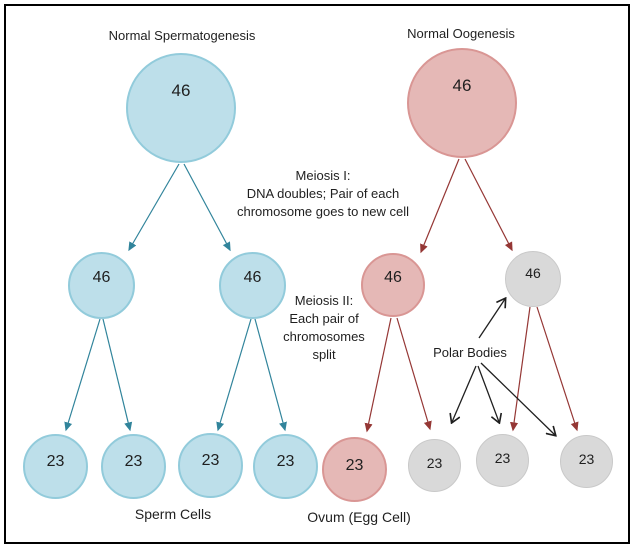  What do you see at coordinates (393, 285) in the screenshot?
I see `egg-mid-cell: 46` at bounding box center [393, 285].